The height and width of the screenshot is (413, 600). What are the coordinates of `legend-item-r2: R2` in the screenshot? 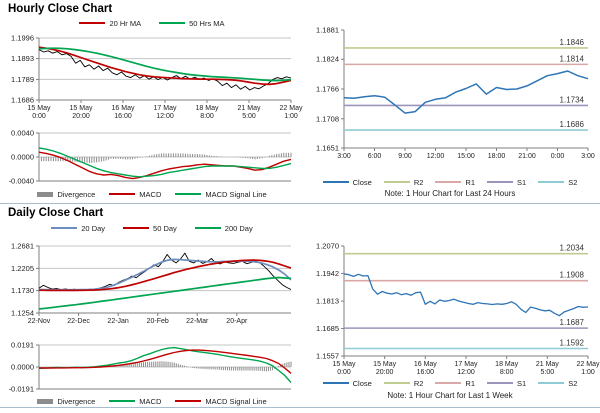 It's located at (403, 182).